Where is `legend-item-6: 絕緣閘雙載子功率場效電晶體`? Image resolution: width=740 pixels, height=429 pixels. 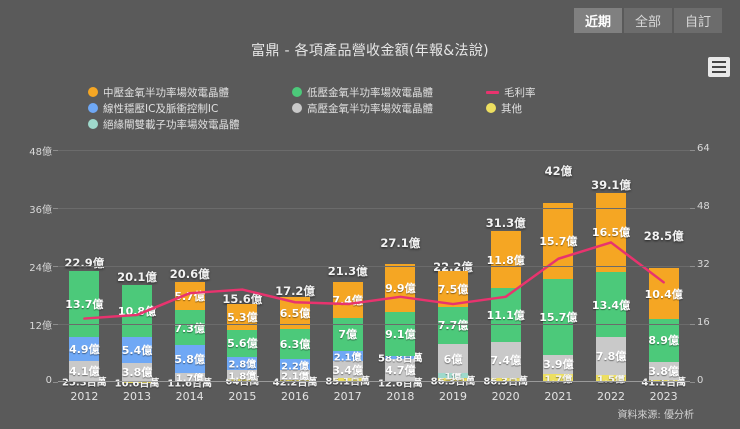
legend-item-6: 絕緣閘雙載子功率場效電晶體 is located at coordinates (188, 124).